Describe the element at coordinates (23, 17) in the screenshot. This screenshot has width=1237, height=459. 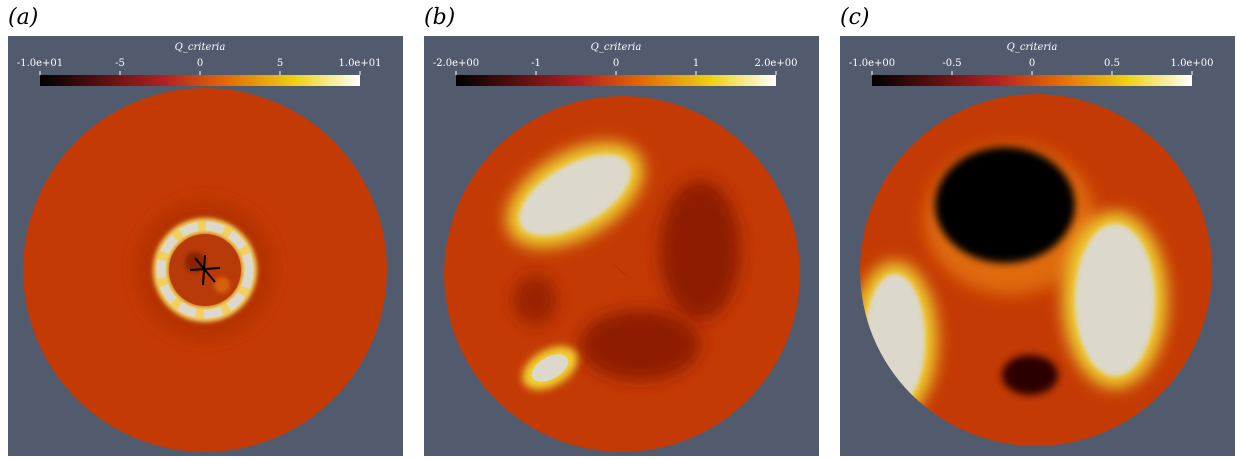
I see `panel-label: (a)` at that location.